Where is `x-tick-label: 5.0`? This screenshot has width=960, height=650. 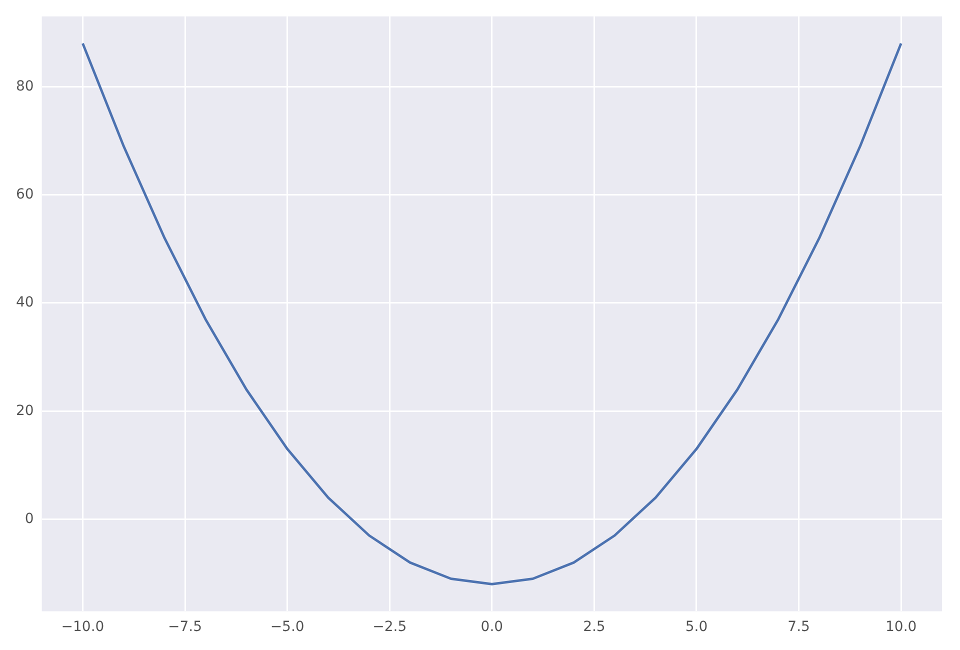 x-tick-label: 5.0 is located at coordinates (696, 627).